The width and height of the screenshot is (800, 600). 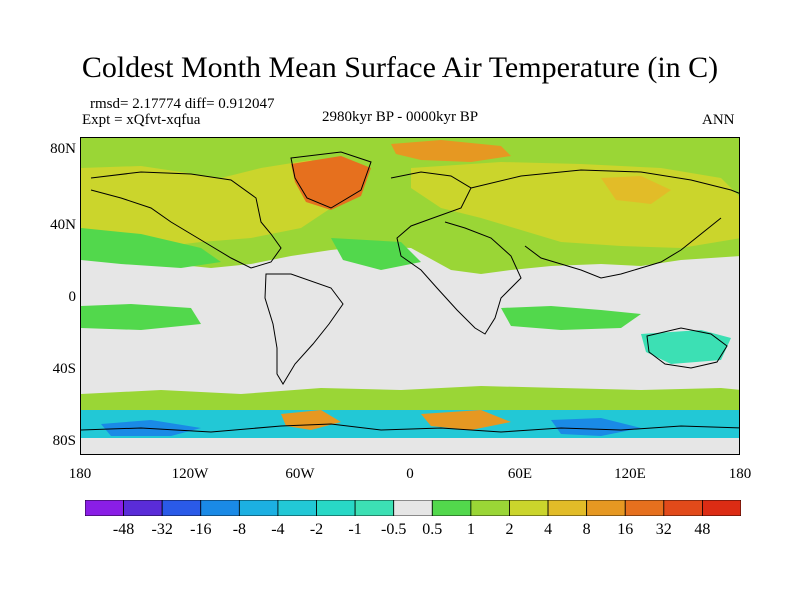 I want to click on pacific-green-tongue, so click(x=151, y=248).